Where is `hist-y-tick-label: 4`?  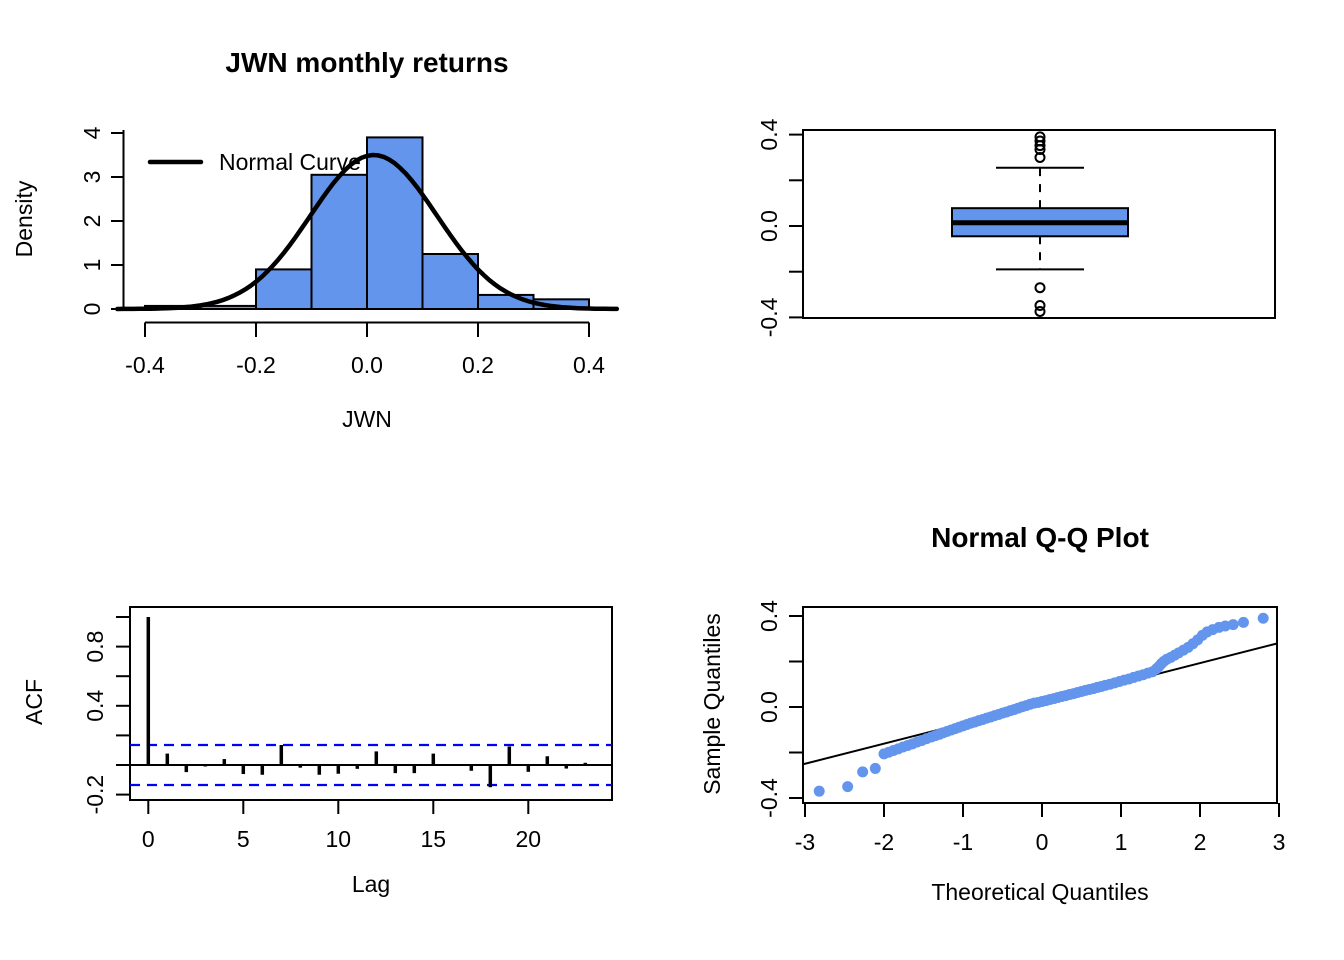 hist-y-tick-label: 4 is located at coordinates (92, 132).